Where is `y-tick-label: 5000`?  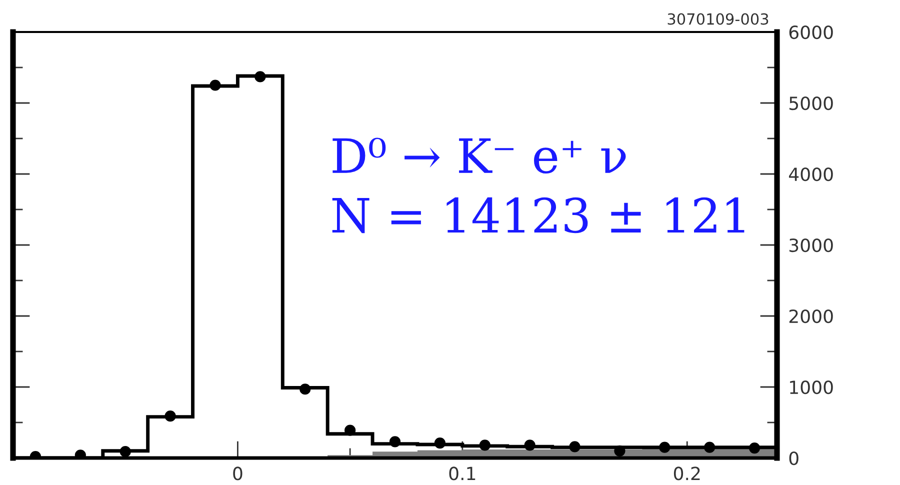
y-tick-label: 5000 is located at coordinates (811, 103).